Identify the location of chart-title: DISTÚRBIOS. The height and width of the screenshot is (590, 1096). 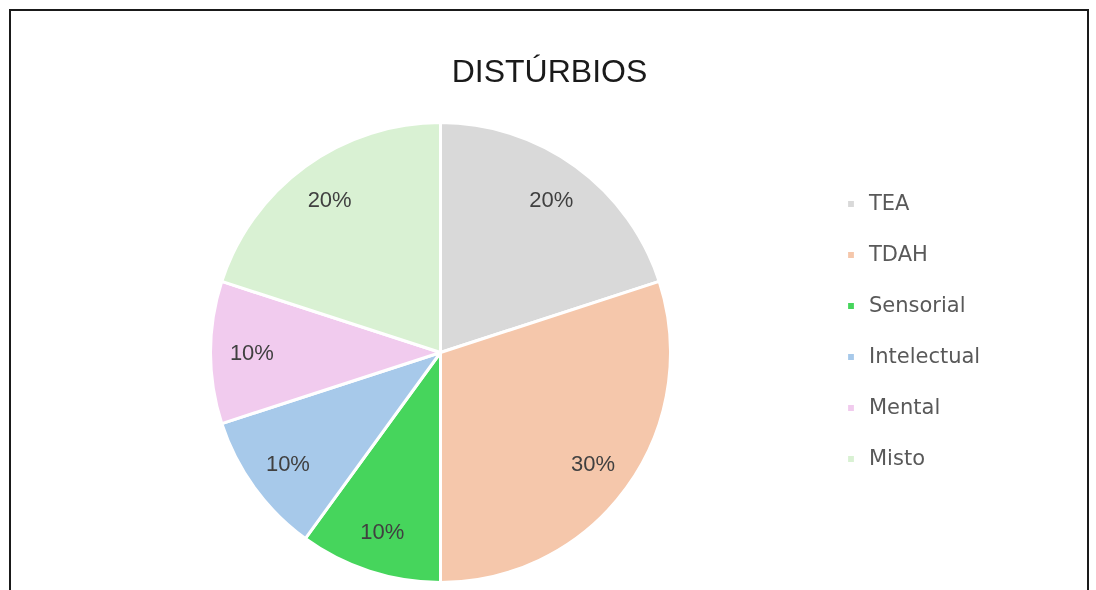
(549, 71).